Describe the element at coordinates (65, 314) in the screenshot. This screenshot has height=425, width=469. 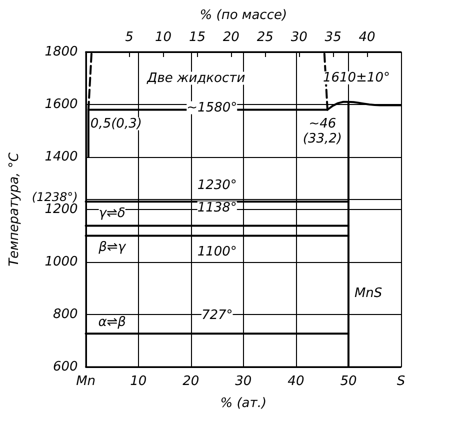
I see `y-tick-label: 800` at that location.